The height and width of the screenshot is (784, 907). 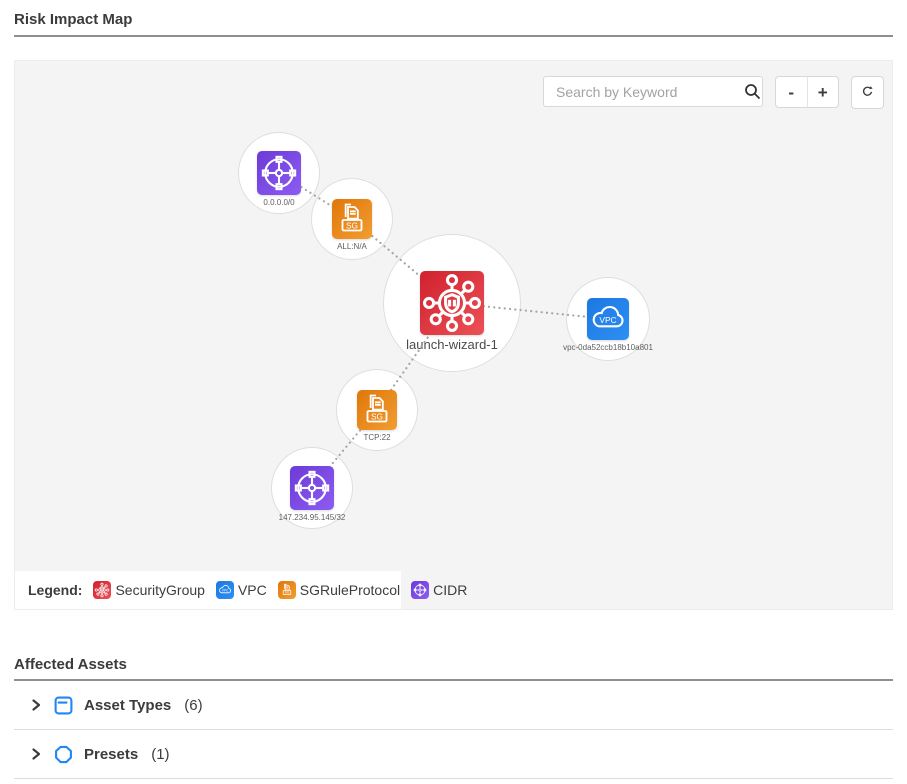 I want to click on asset-row-label: Asset Types, so click(x=128, y=705).